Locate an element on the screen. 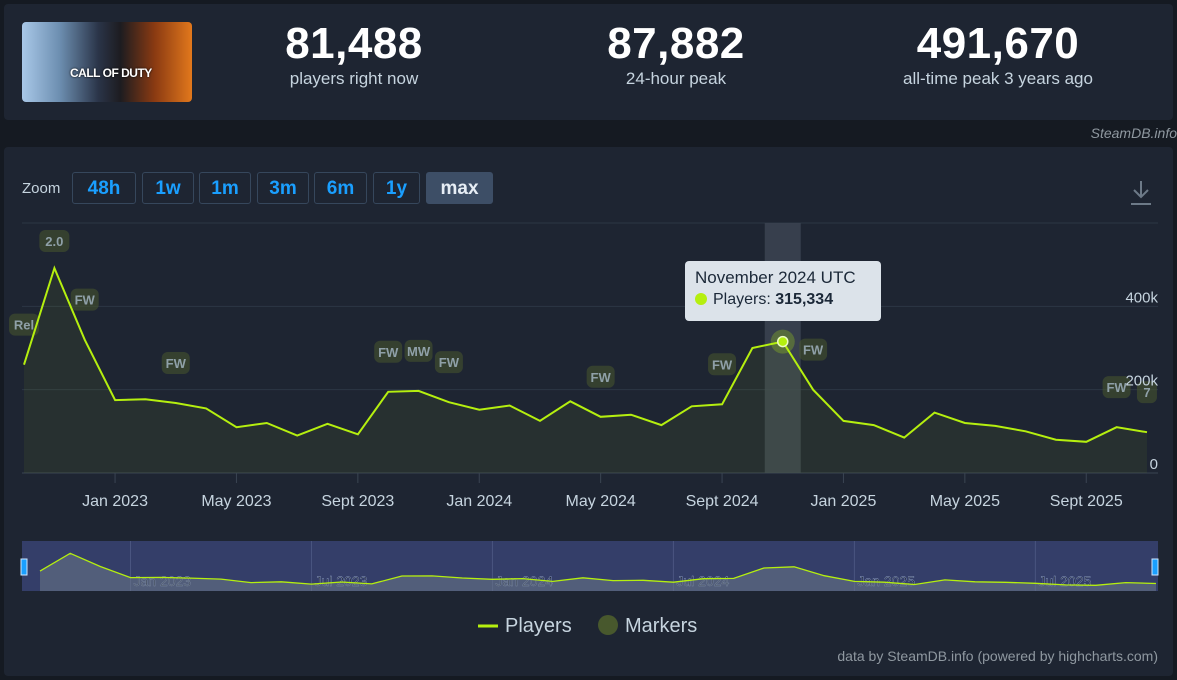  event-marker: 7 is located at coordinates (1146, 392).